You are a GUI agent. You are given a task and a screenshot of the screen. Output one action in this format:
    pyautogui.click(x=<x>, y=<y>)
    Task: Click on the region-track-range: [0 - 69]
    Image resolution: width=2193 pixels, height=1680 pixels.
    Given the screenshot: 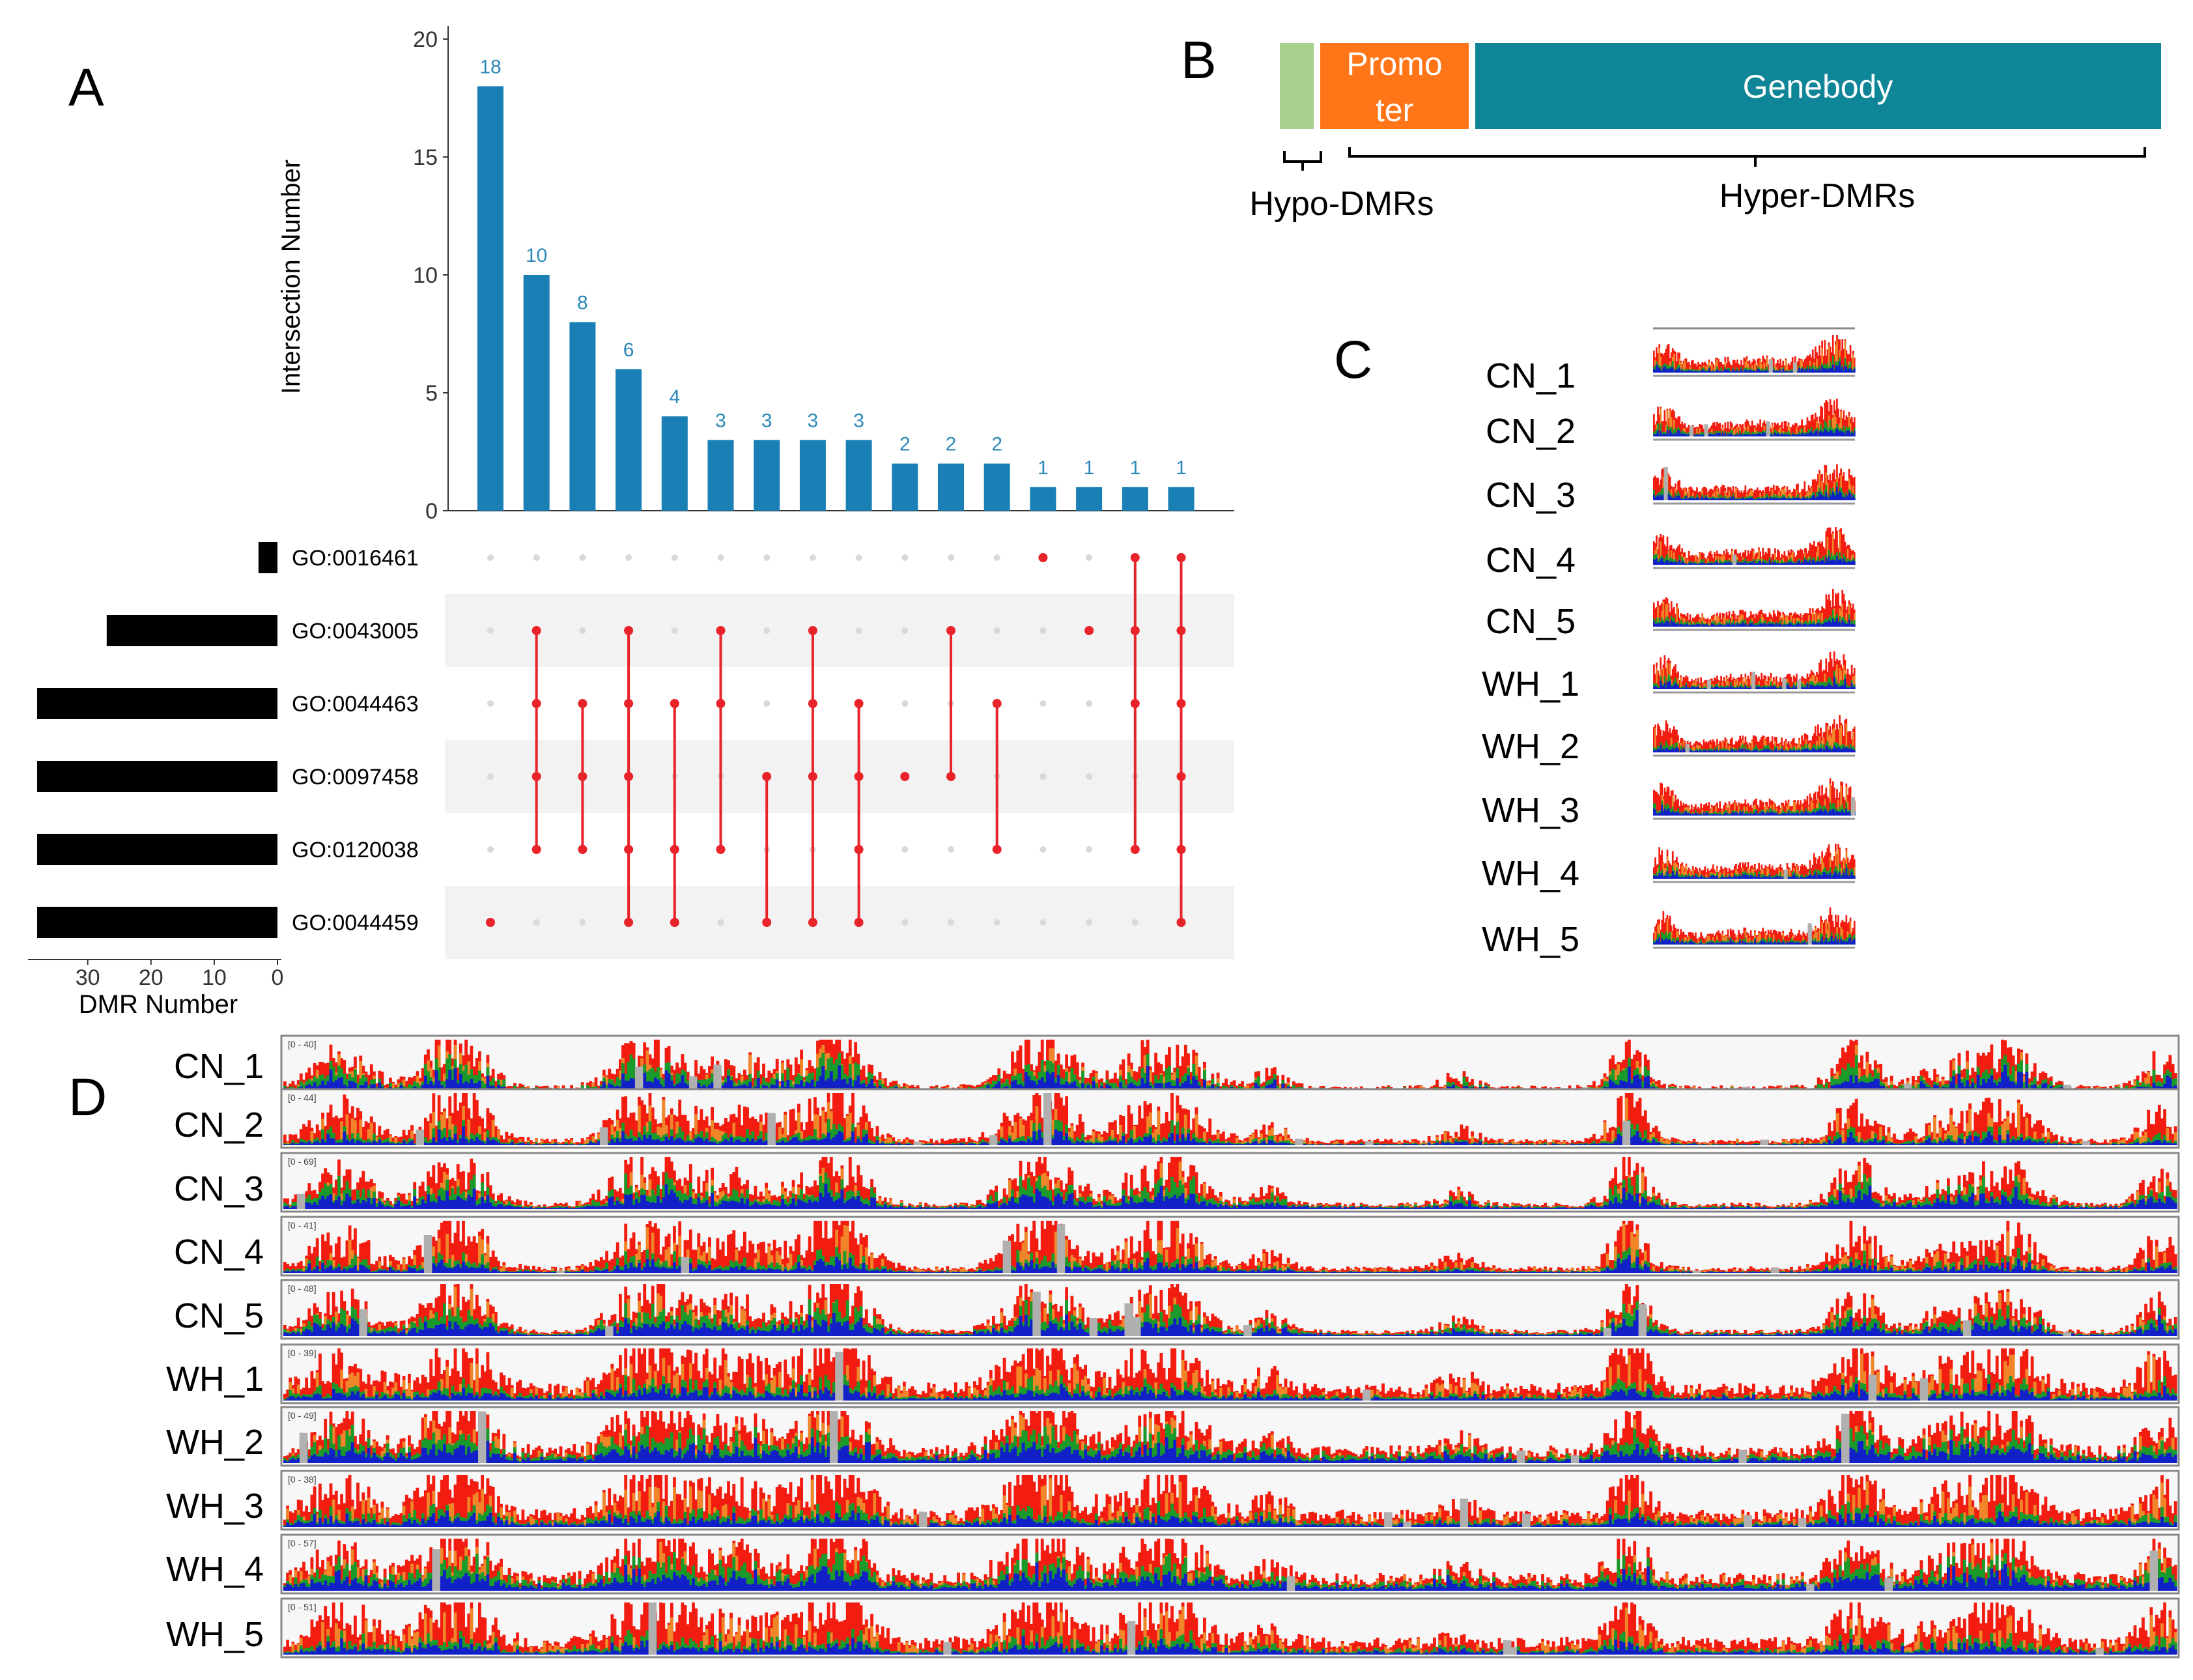 What is the action you would take?
    pyautogui.click(x=303, y=1161)
    